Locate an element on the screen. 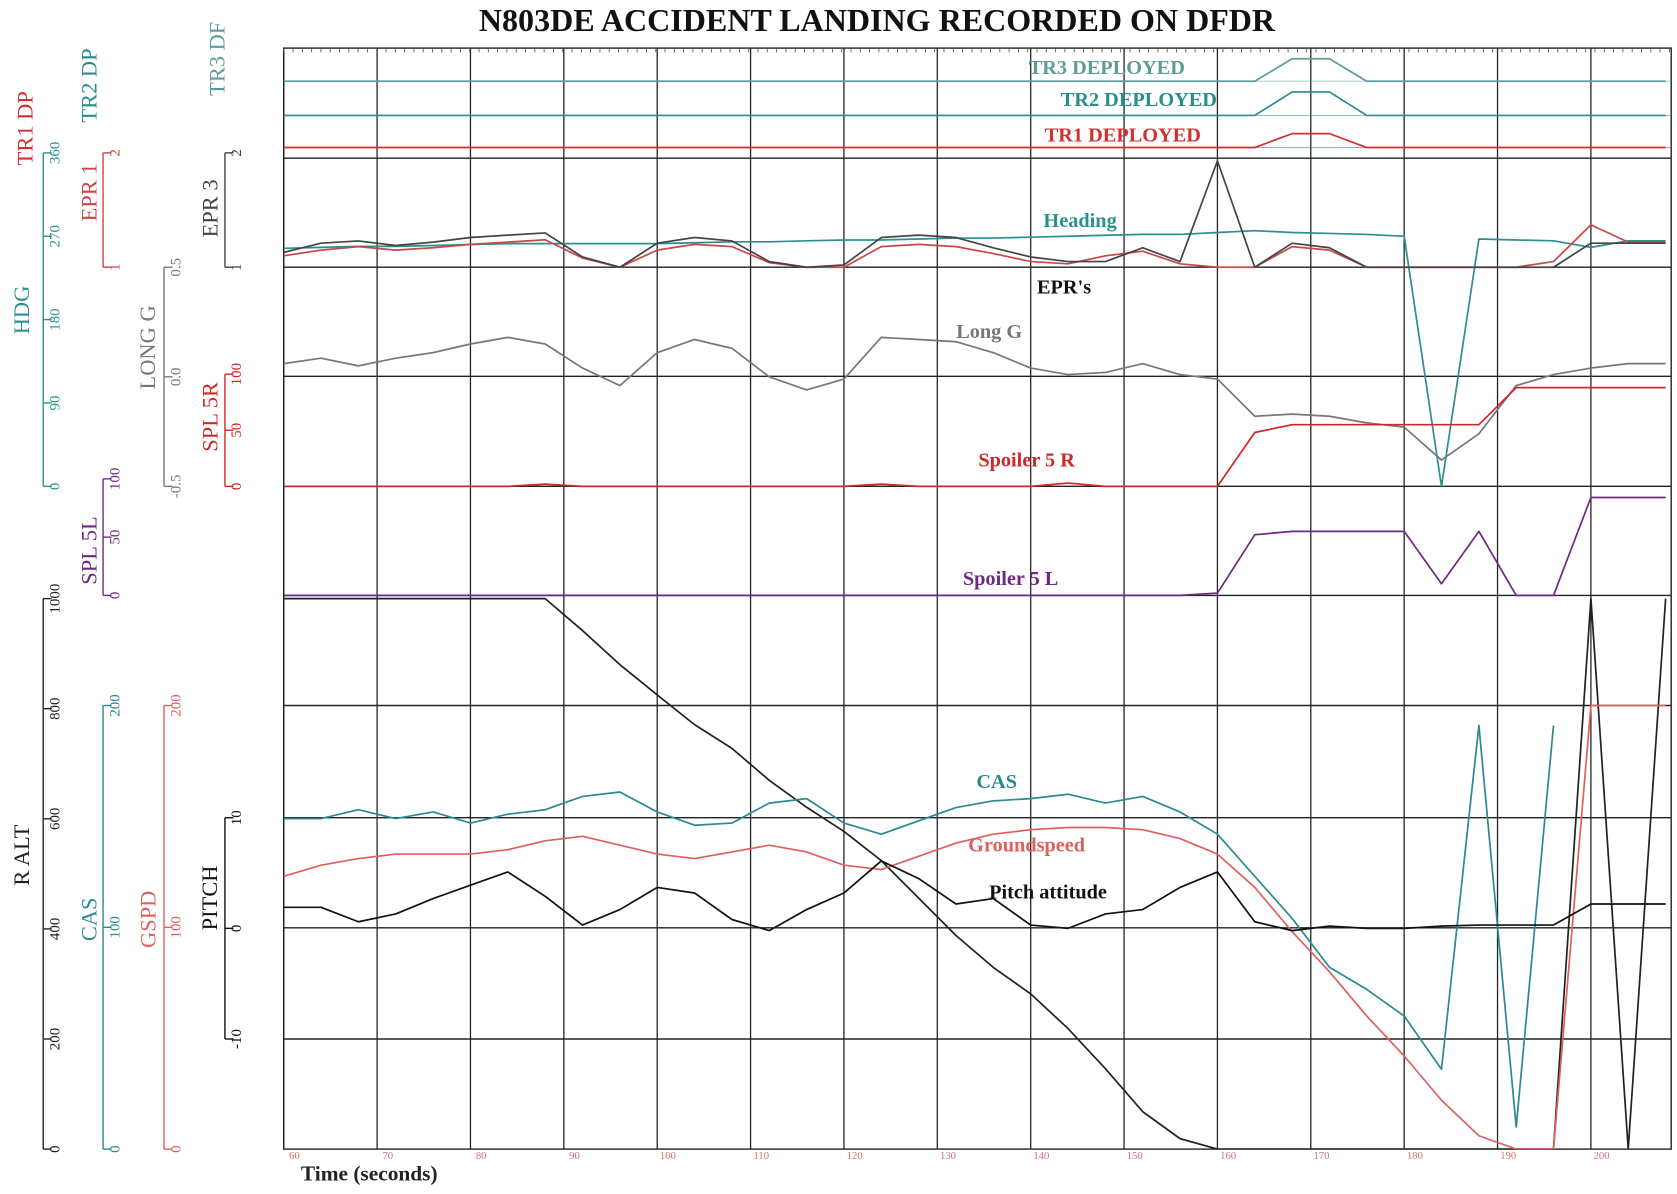  y-tick-label: 90 is located at coordinates (55, 403).